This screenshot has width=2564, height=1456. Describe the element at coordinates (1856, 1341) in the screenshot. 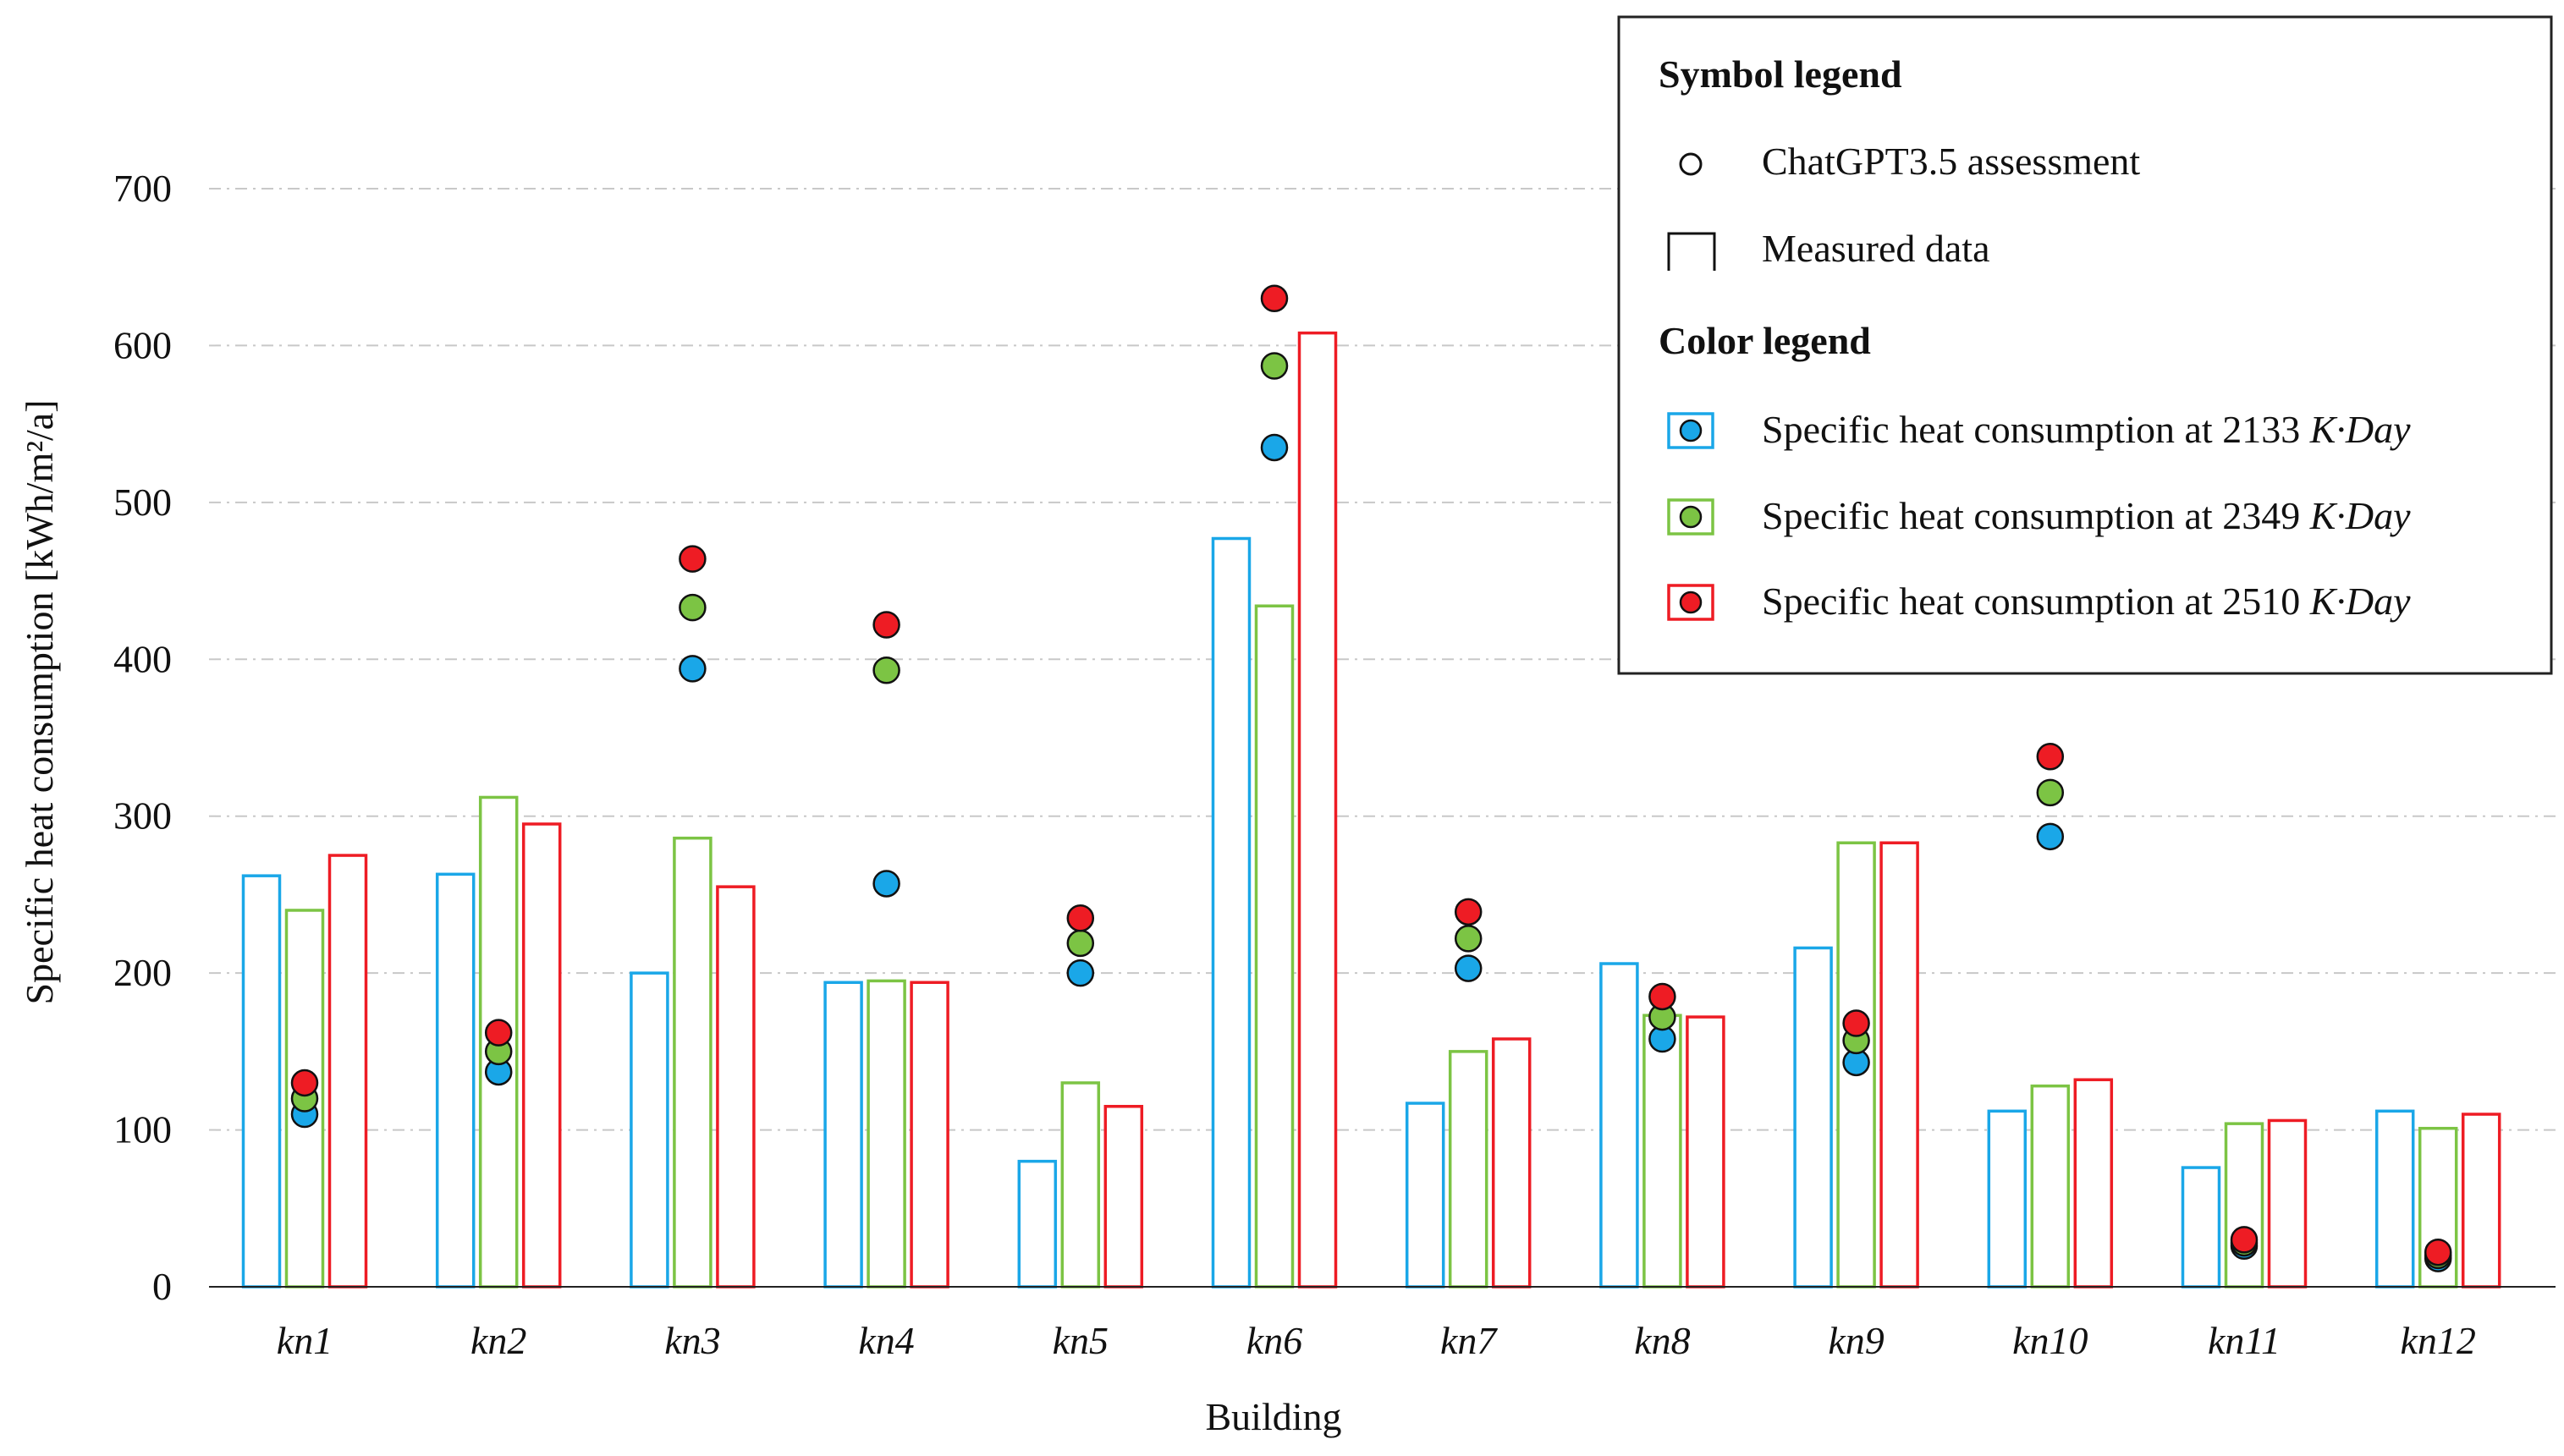

I see `x-tick-label: kn9` at that location.